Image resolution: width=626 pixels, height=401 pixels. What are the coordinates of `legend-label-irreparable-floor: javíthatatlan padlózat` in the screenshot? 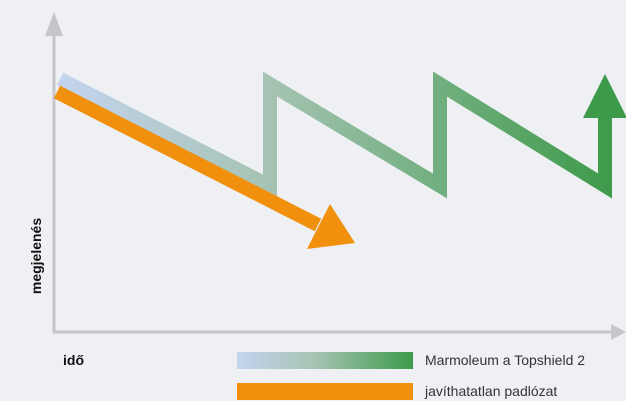 It's located at (491, 391).